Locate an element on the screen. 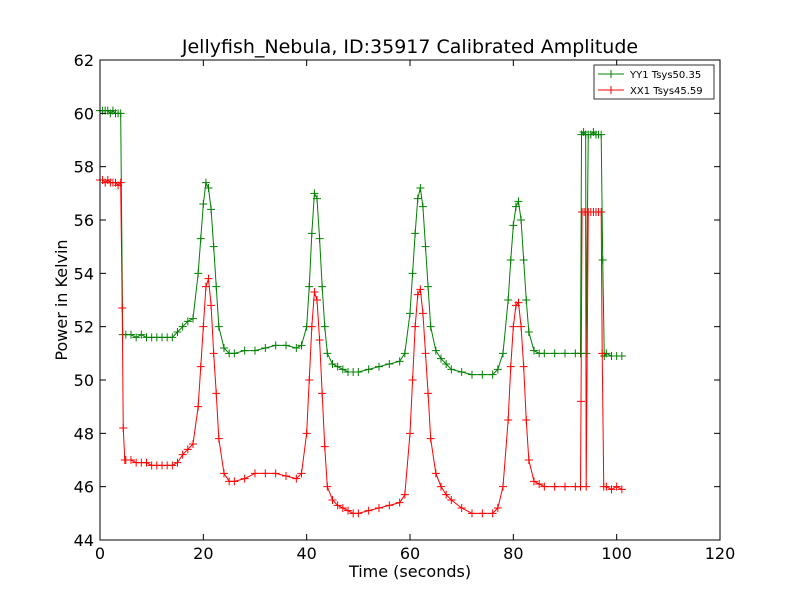  y-tick-label-4: 52 is located at coordinates (84, 327).